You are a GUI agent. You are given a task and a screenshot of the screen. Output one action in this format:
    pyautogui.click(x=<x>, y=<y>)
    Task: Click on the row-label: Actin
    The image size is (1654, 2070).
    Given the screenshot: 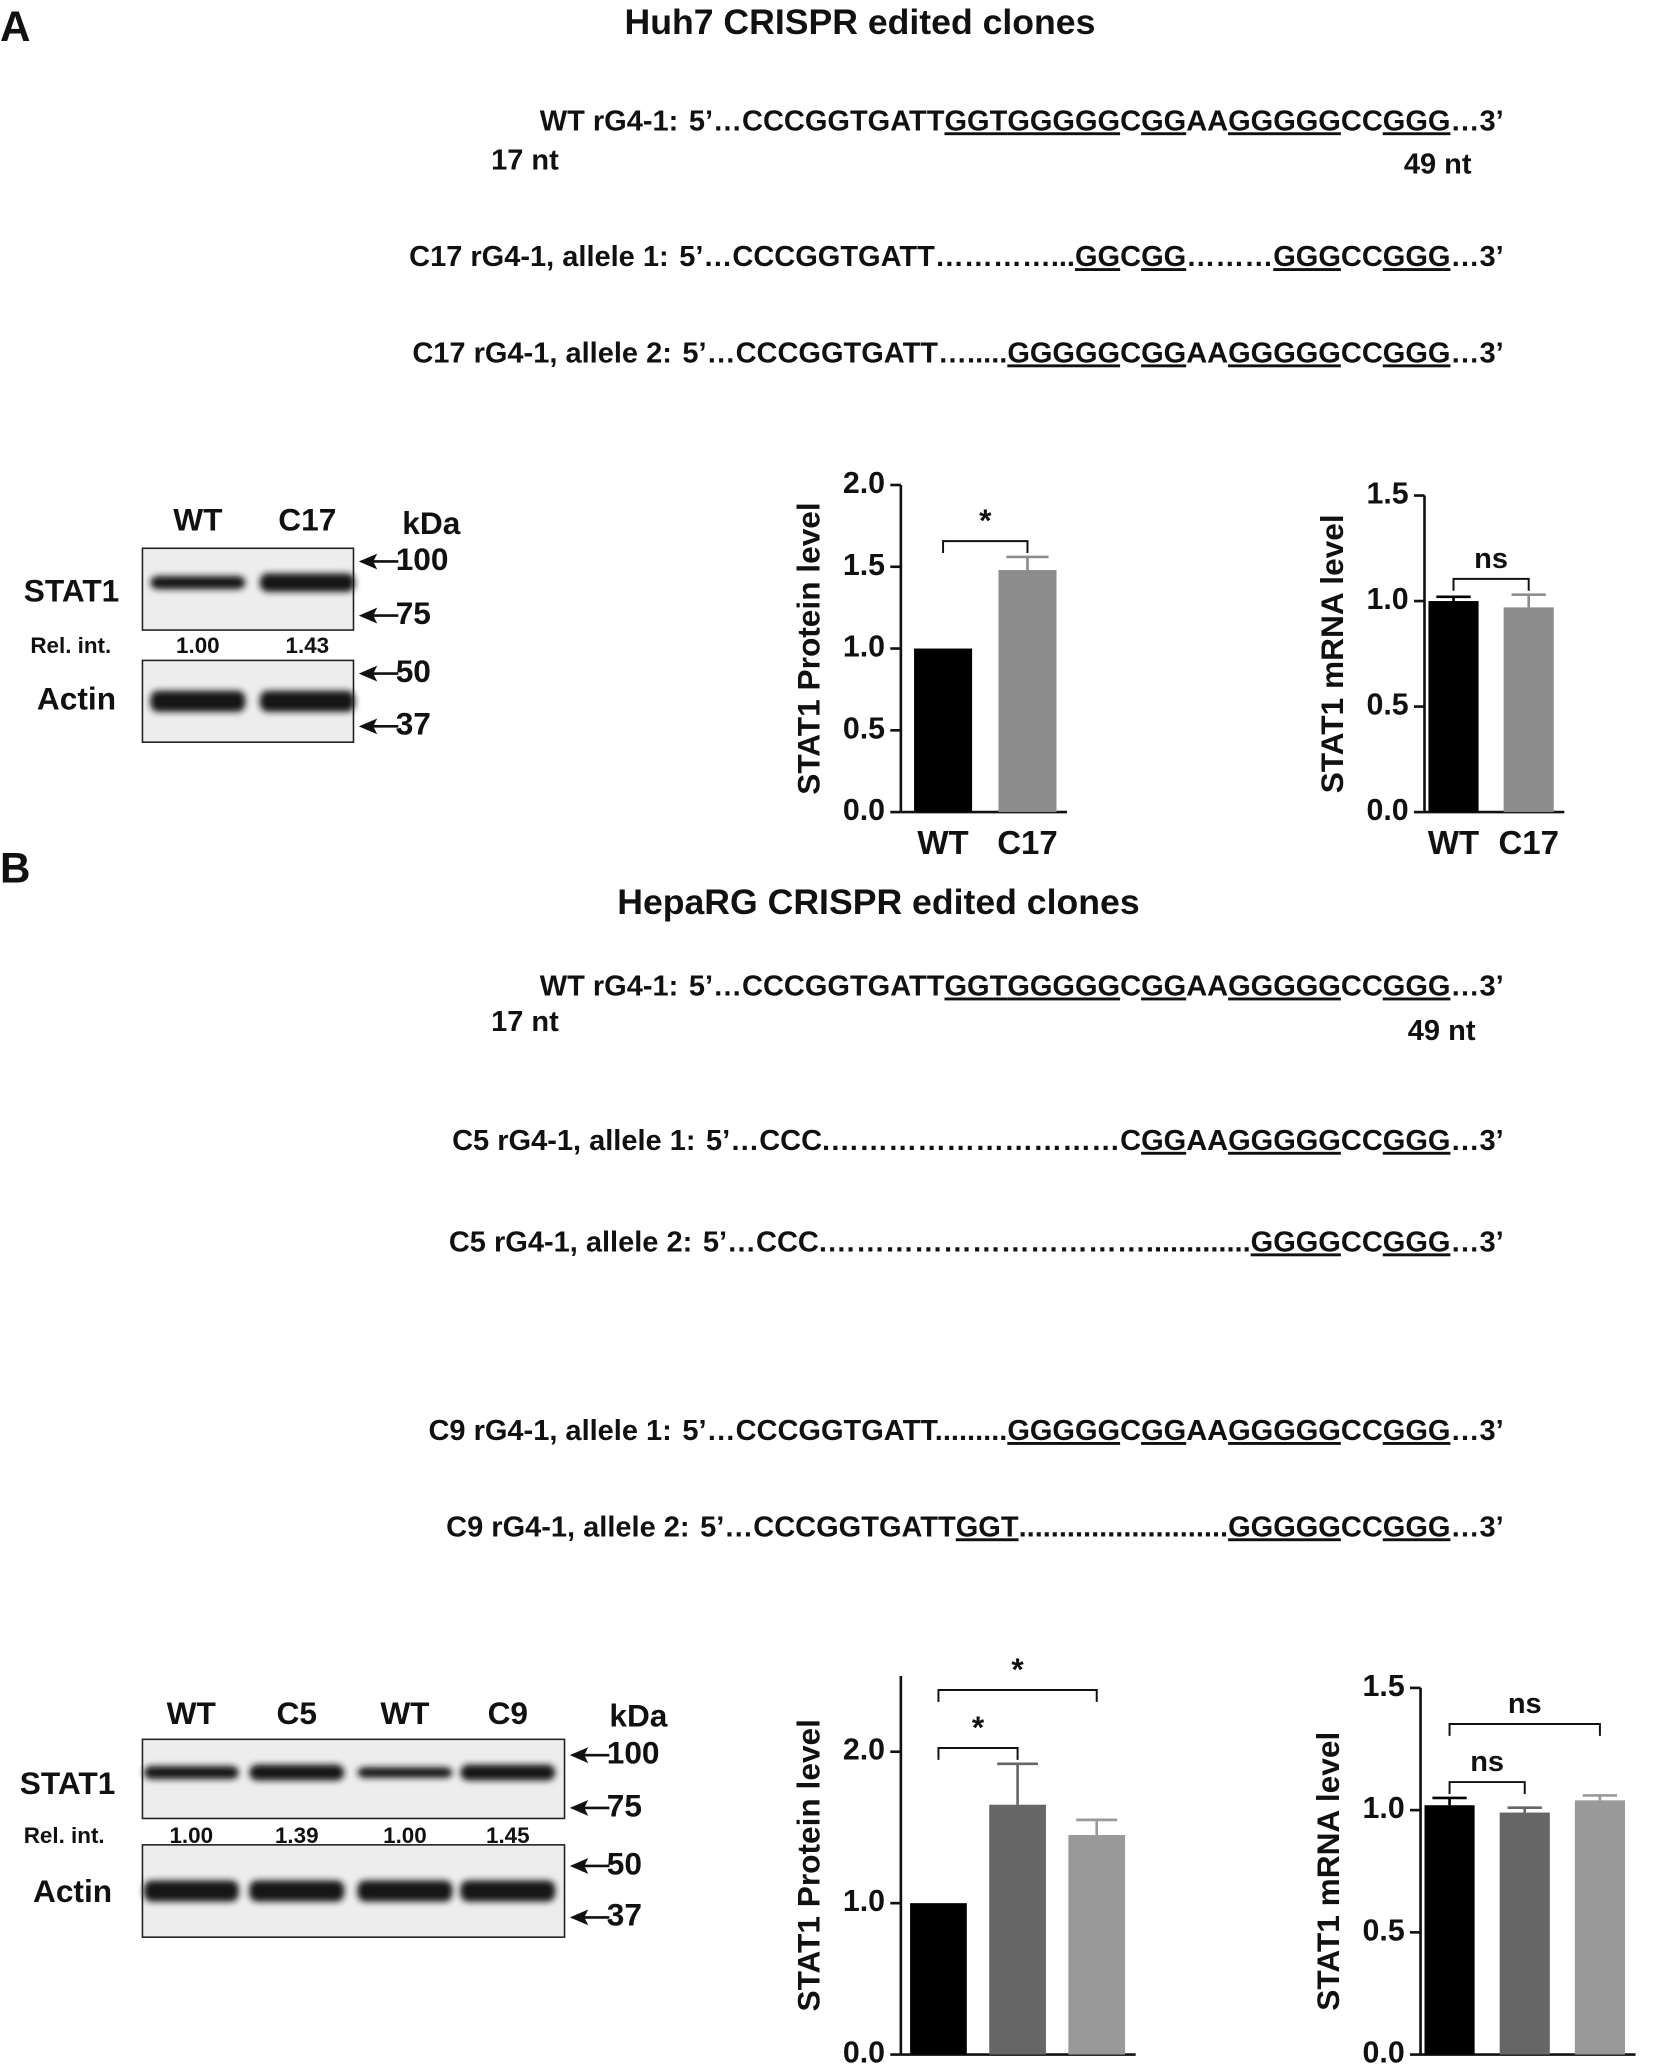 What is the action you would take?
    pyautogui.click(x=76, y=699)
    